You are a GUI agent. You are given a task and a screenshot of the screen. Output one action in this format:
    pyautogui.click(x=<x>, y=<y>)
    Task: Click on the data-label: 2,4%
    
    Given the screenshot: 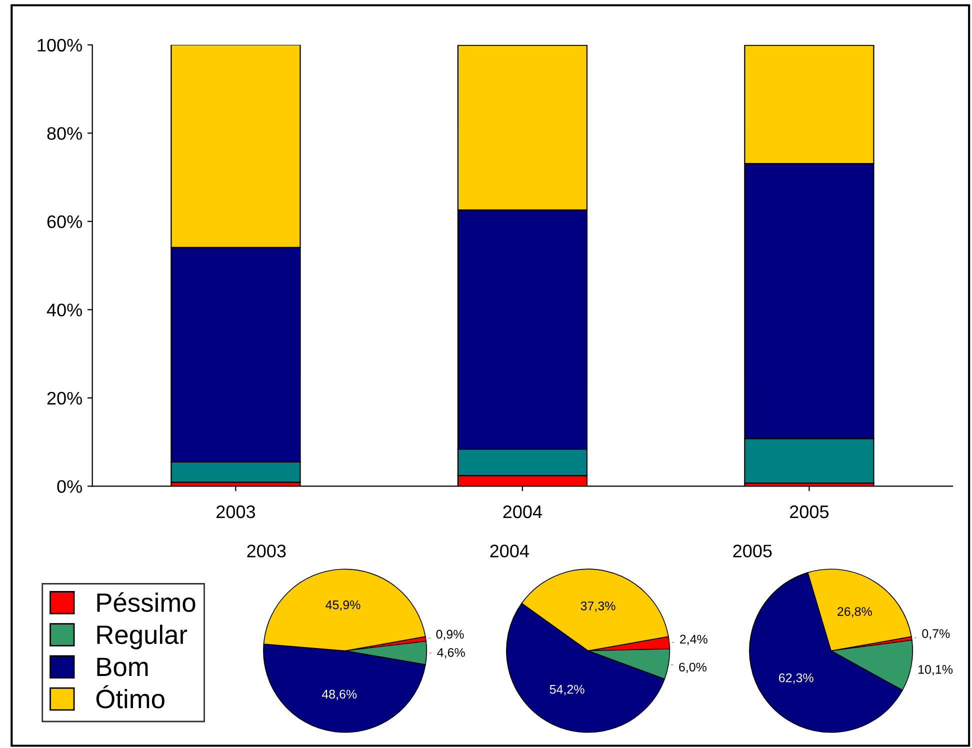 What is the action you would take?
    pyautogui.click(x=694, y=640)
    